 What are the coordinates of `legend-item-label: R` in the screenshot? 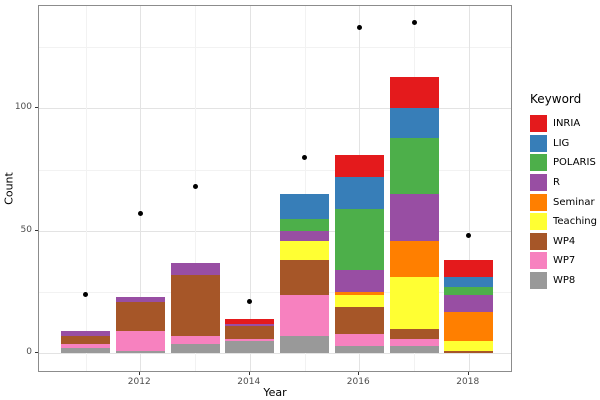 It's located at (556, 183).